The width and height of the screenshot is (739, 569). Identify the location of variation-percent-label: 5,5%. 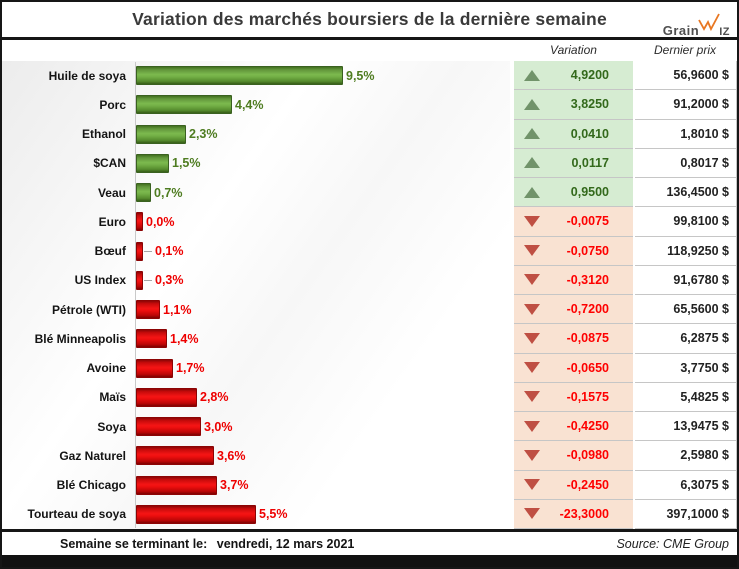
(273, 514).